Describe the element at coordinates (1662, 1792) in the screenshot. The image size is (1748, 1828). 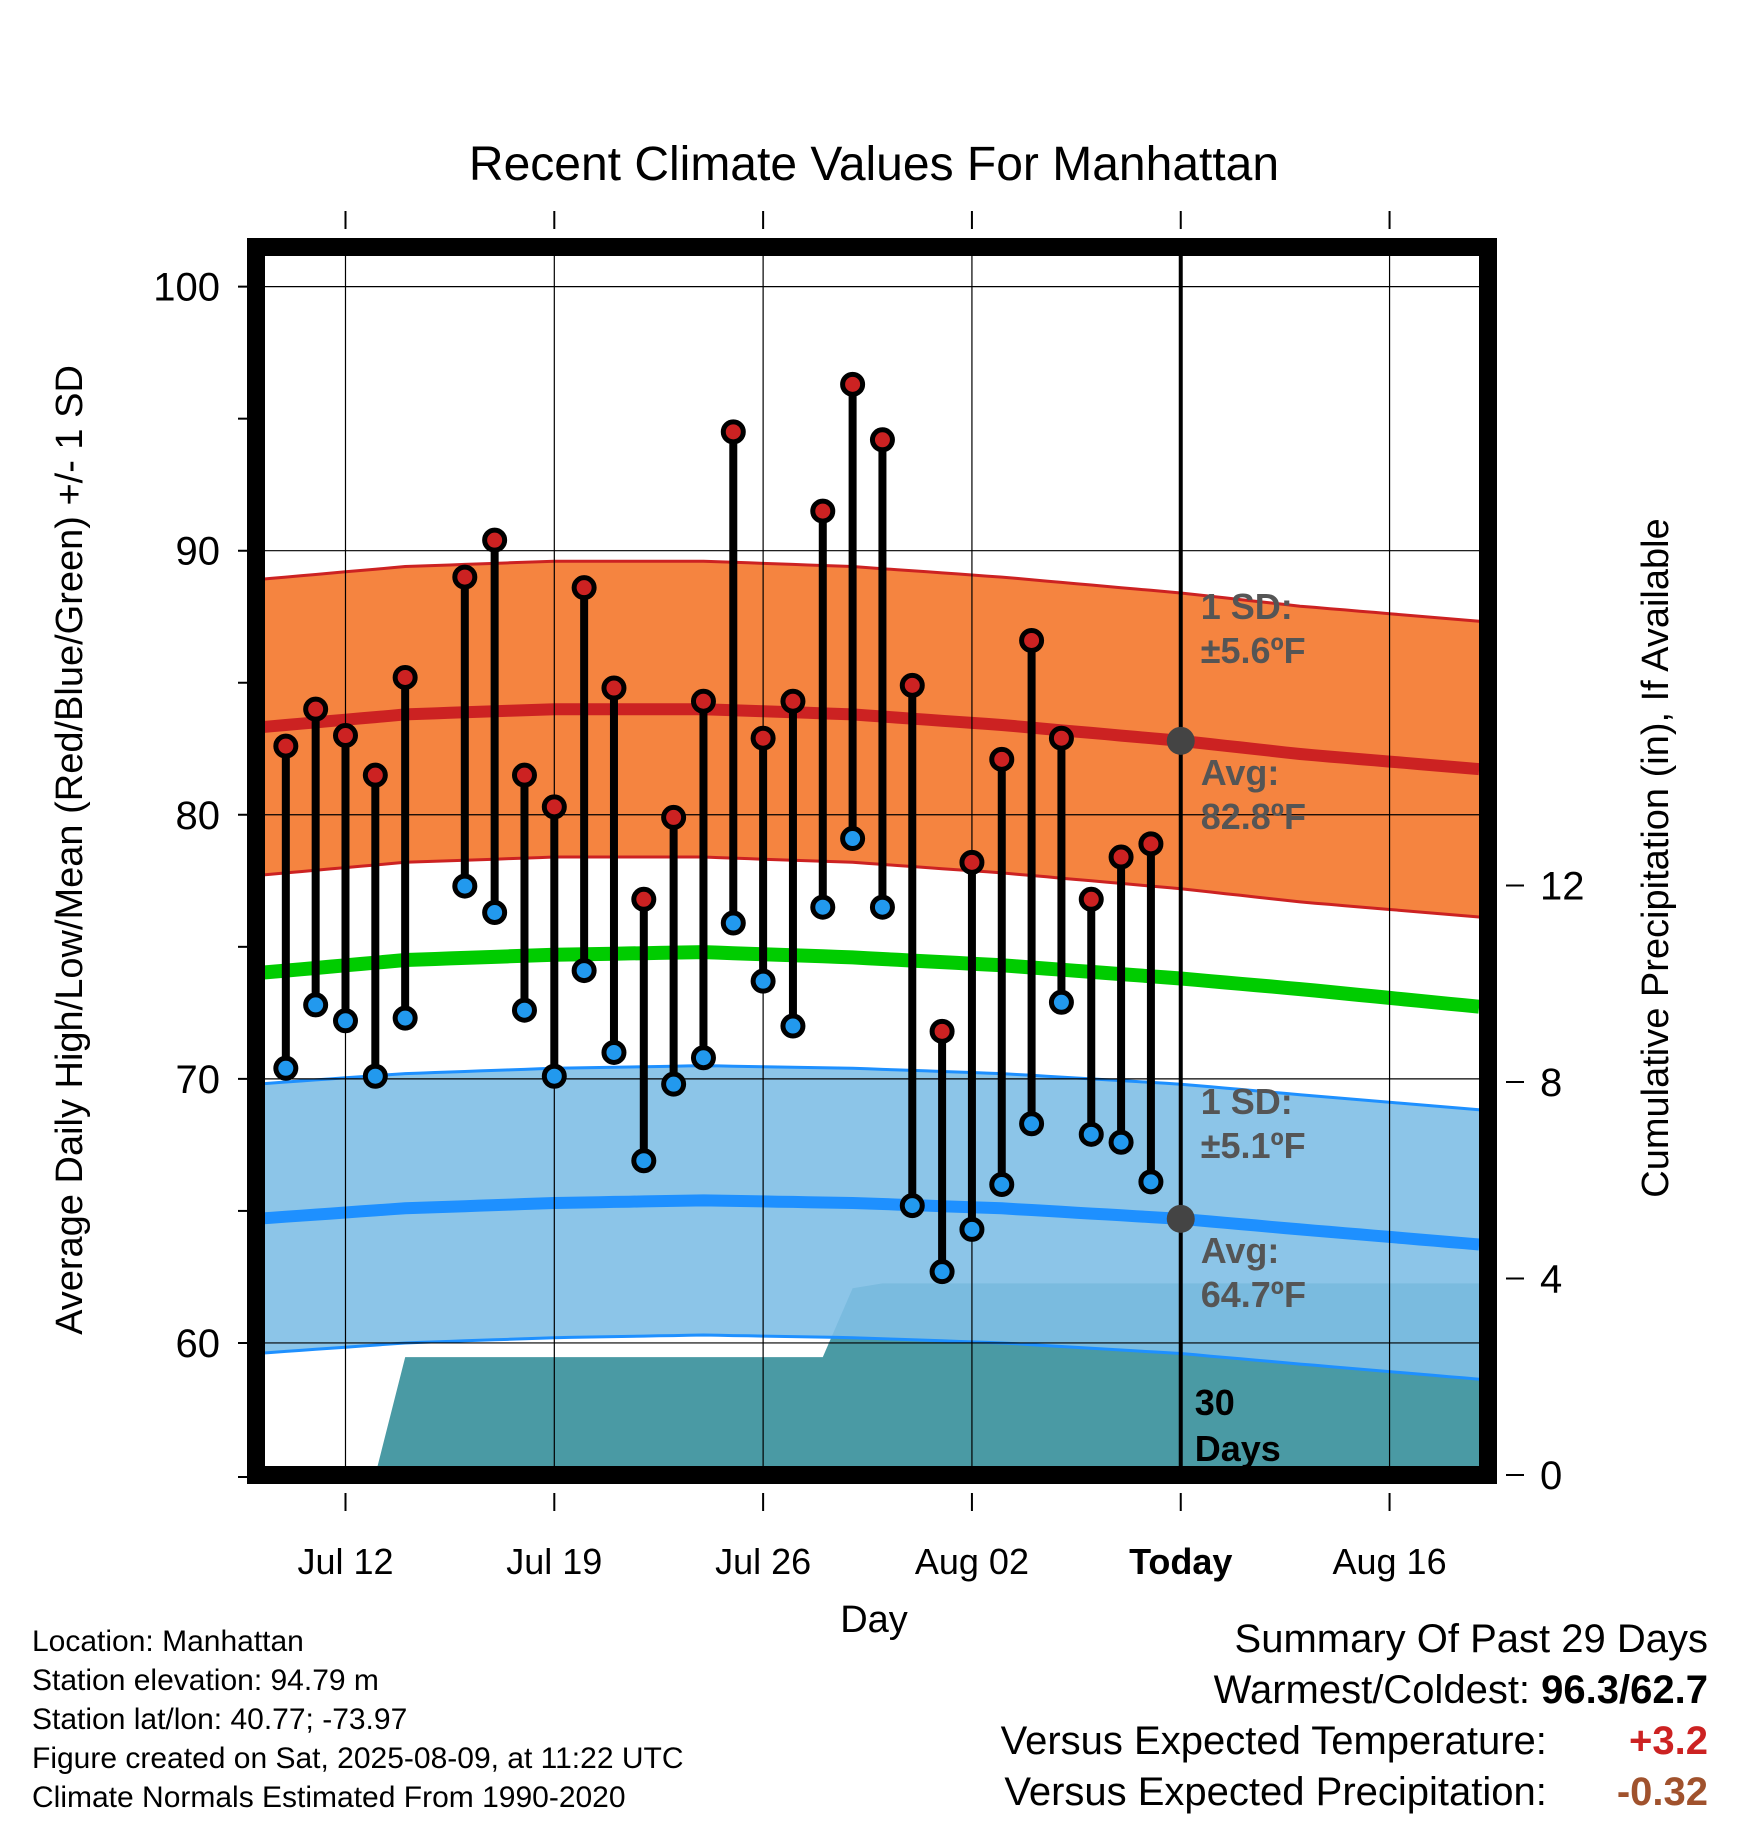
I see `precip-value: -0.32` at that location.